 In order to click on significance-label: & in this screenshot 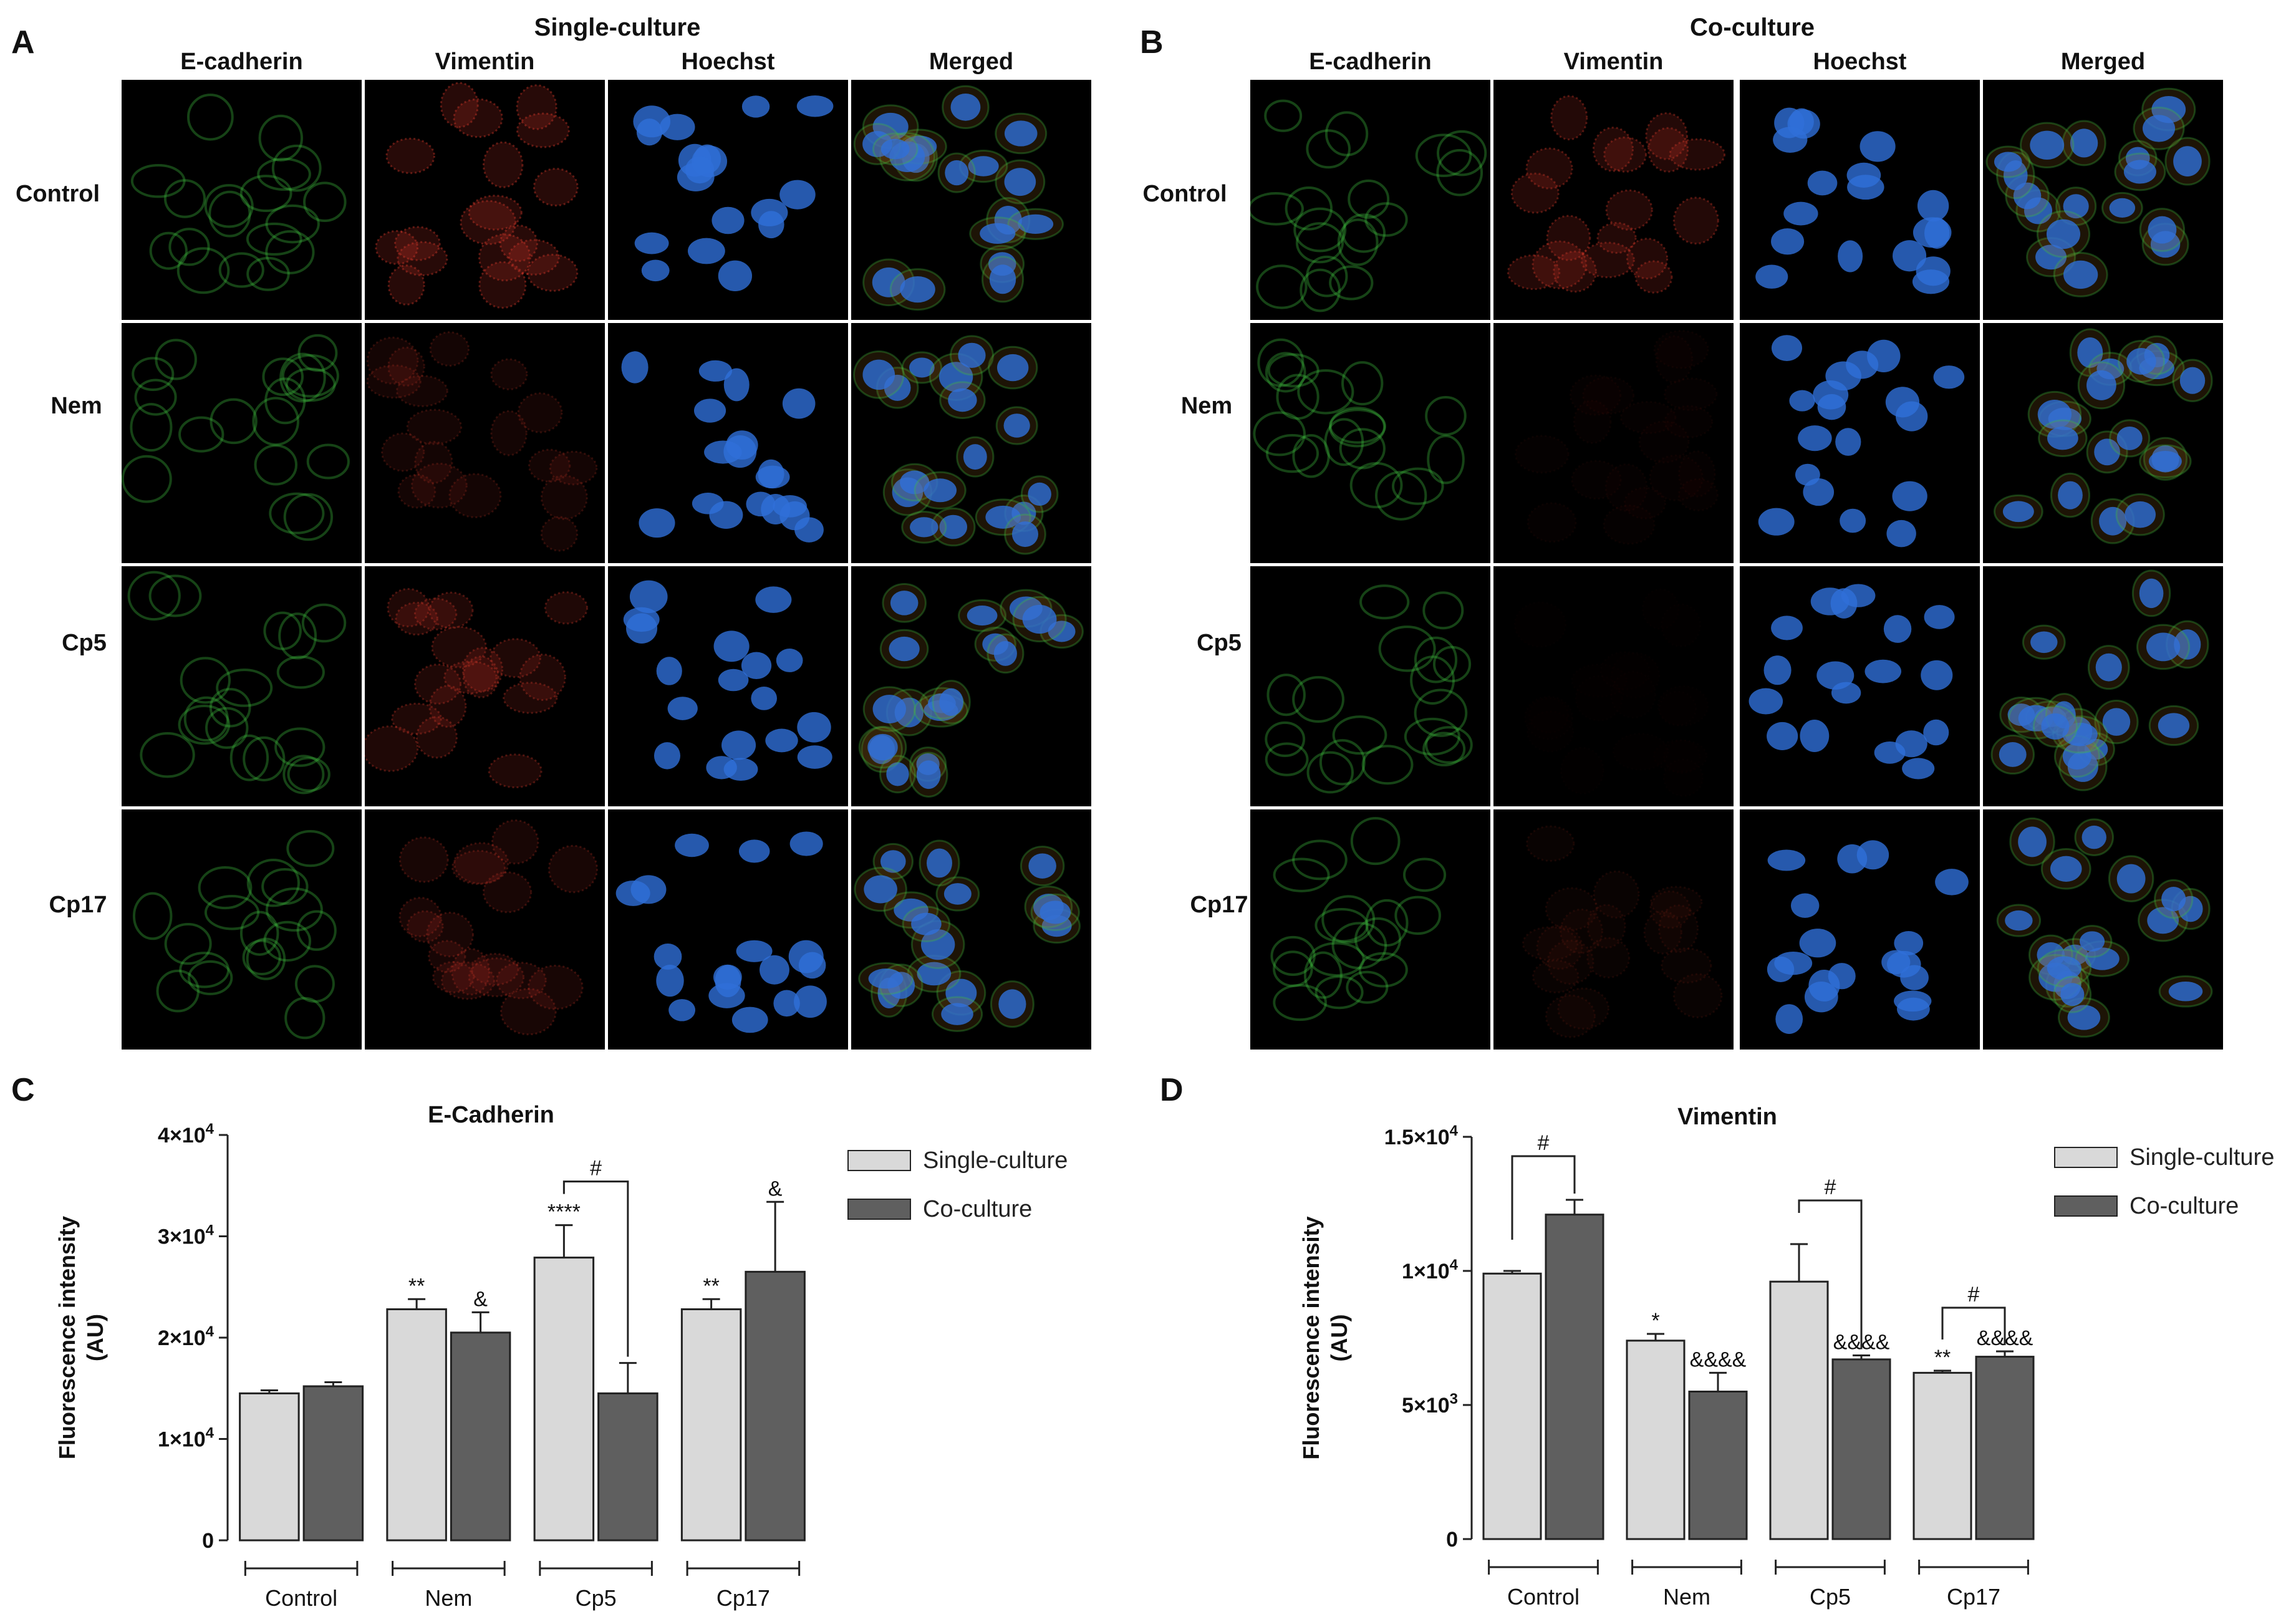, I will do `click(775, 1189)`.